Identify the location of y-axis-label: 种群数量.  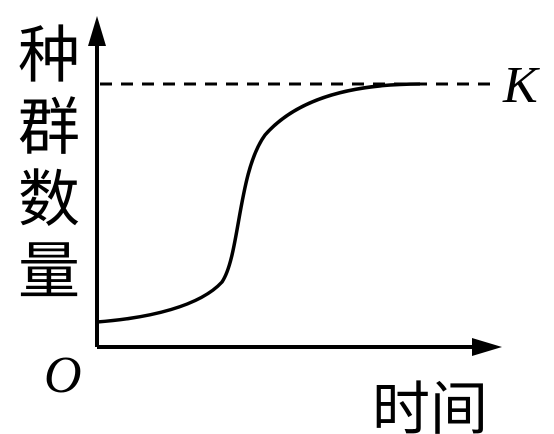
(43, 166).